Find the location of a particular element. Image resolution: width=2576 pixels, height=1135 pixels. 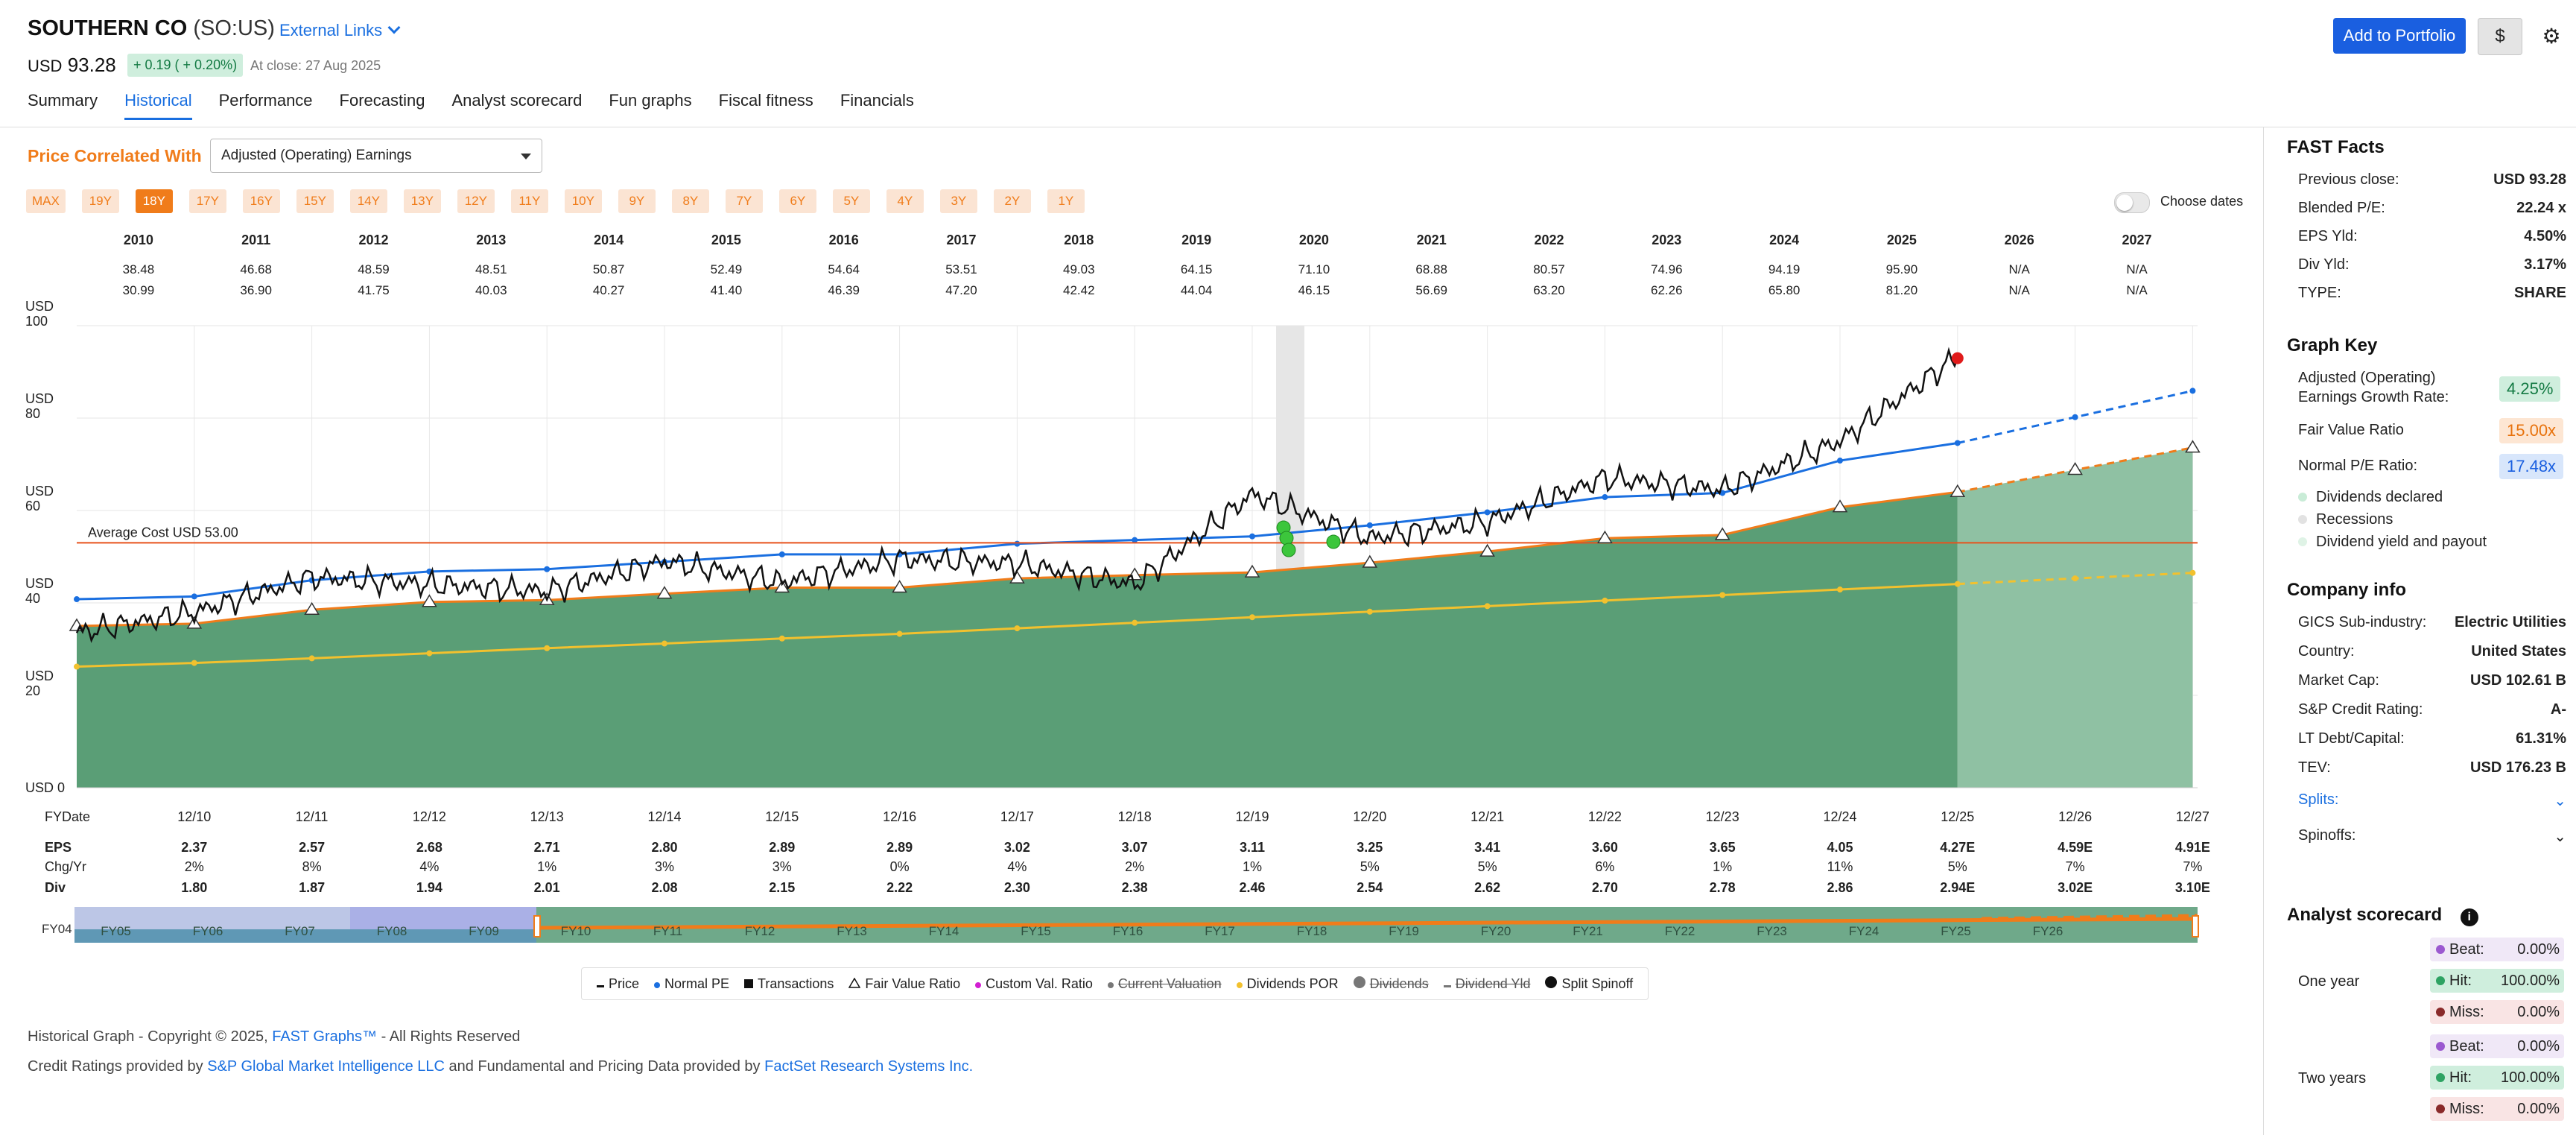

year-high: 54.64 is located at coordinates (844, 269).